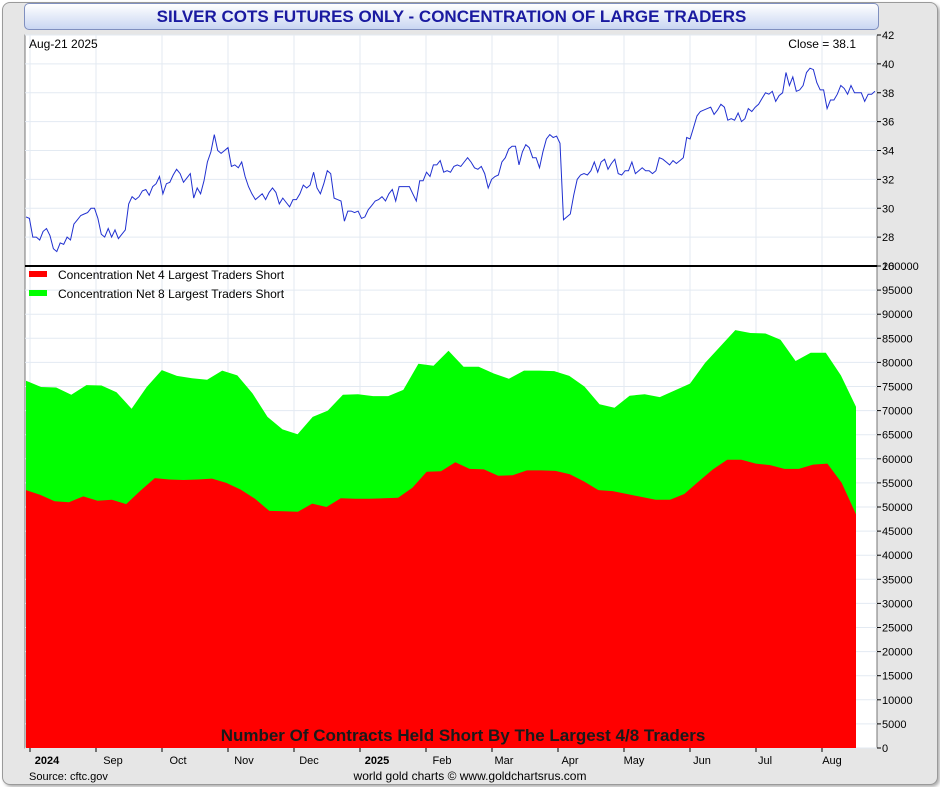  I want to click on contracts-ytick-label-9: 45000, so click(897, 532).